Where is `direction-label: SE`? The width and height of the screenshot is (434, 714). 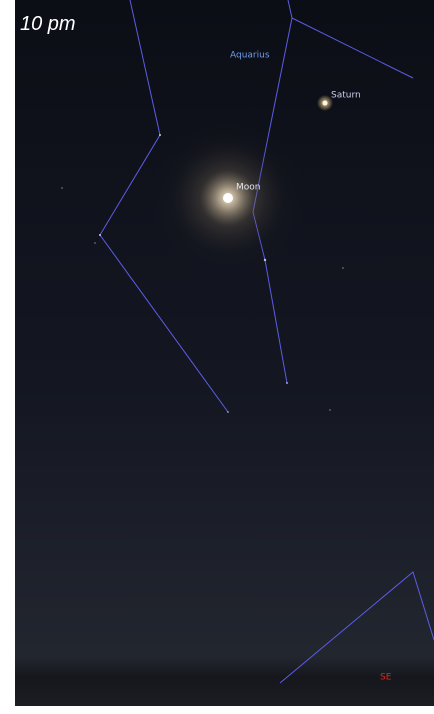
direction-label: SE is located at coordinates (386, 678).